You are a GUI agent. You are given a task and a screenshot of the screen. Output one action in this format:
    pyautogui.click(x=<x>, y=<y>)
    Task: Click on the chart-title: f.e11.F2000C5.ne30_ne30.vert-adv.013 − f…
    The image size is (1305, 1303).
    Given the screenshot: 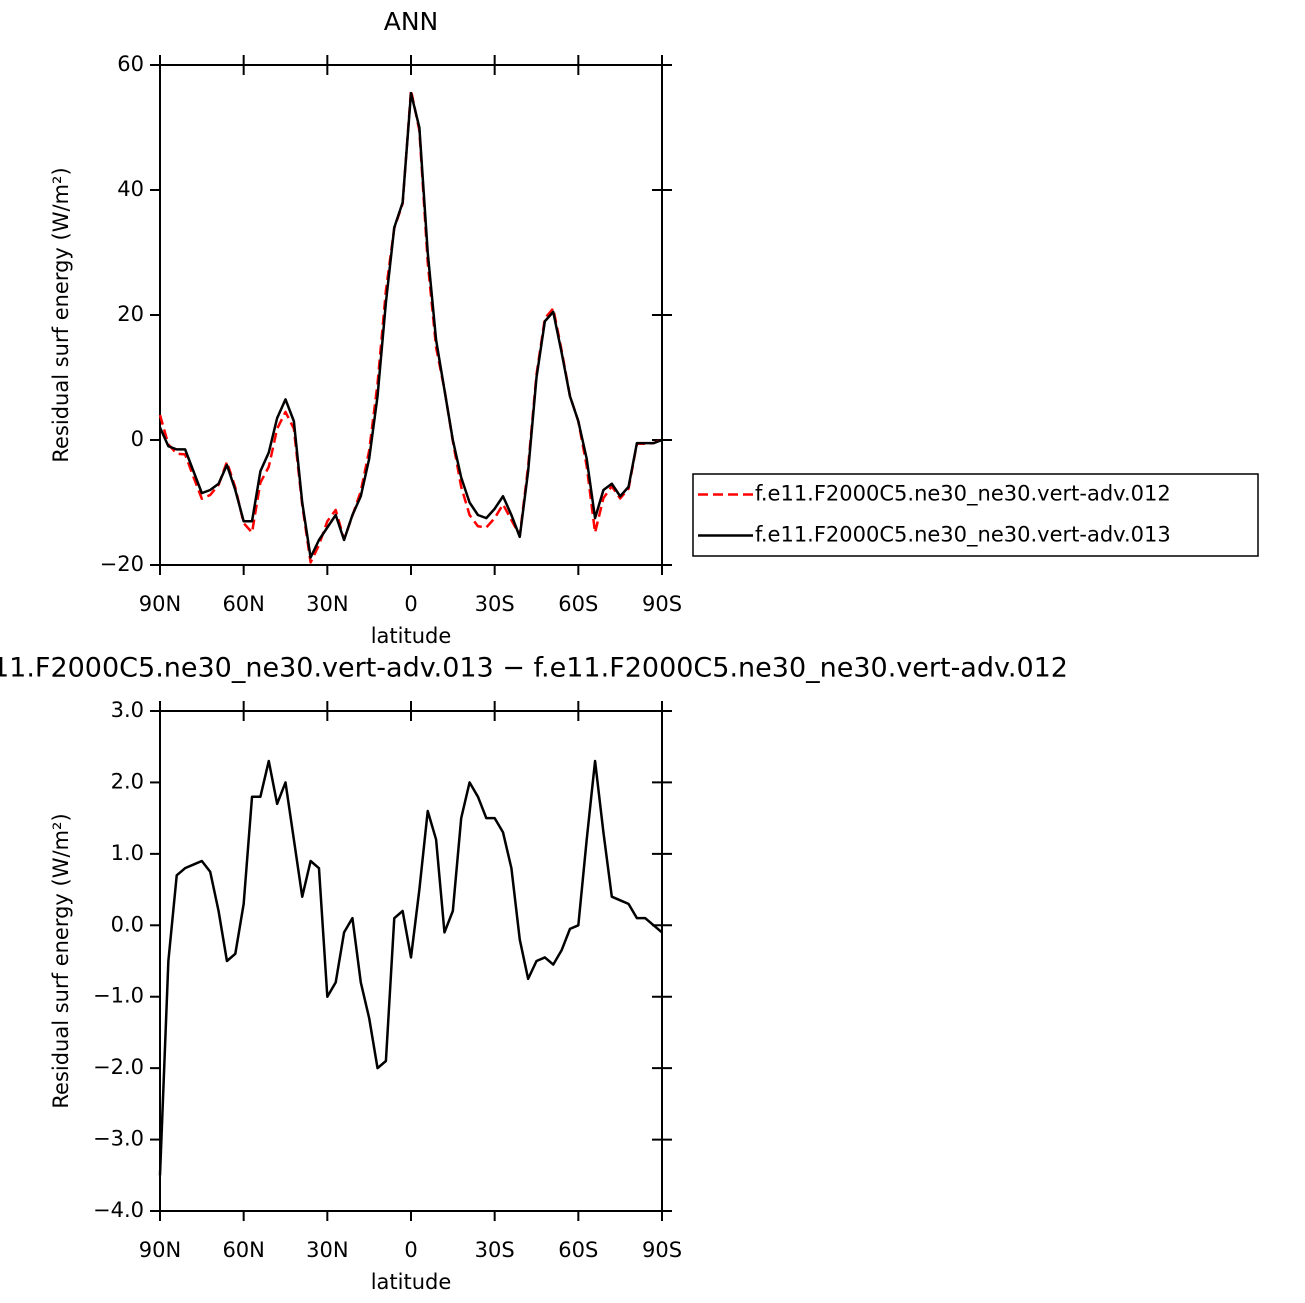 What is the action you would take?
    pyautogui.click(x=534, y=668)
    